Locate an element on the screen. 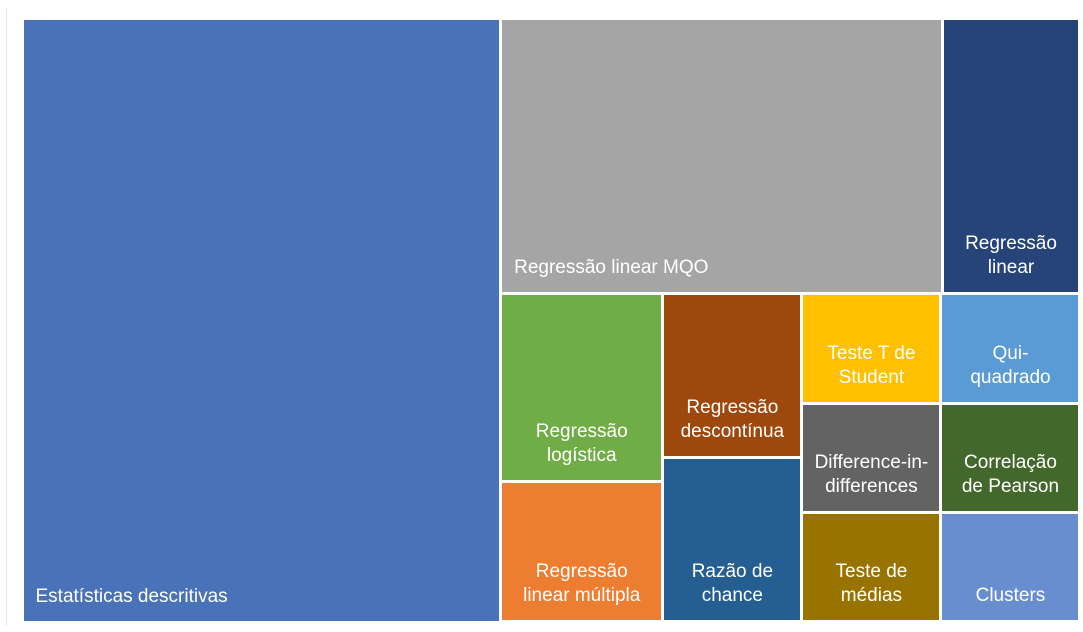 The width and height of the screenshot is (1083, 632). tile: Clusters is located at coordinates (1010, 567).